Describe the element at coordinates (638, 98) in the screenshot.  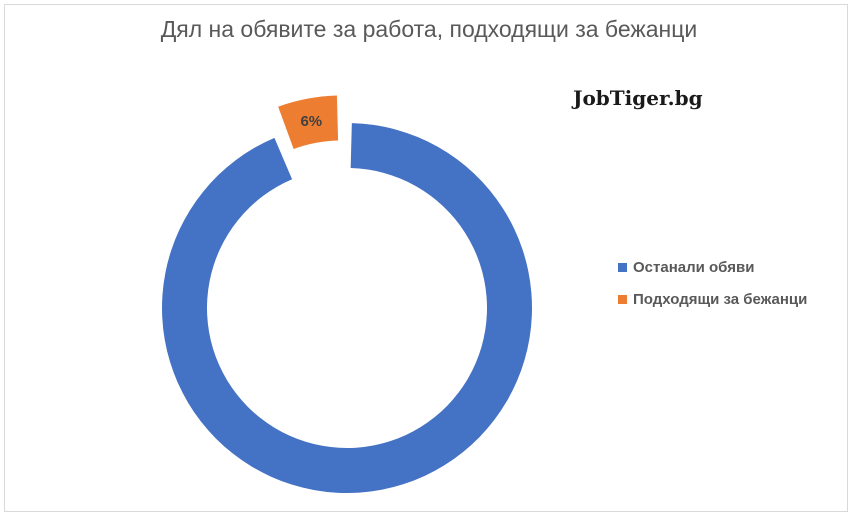
I see `jobtiger-logo: JobTiger.bg` at that location.